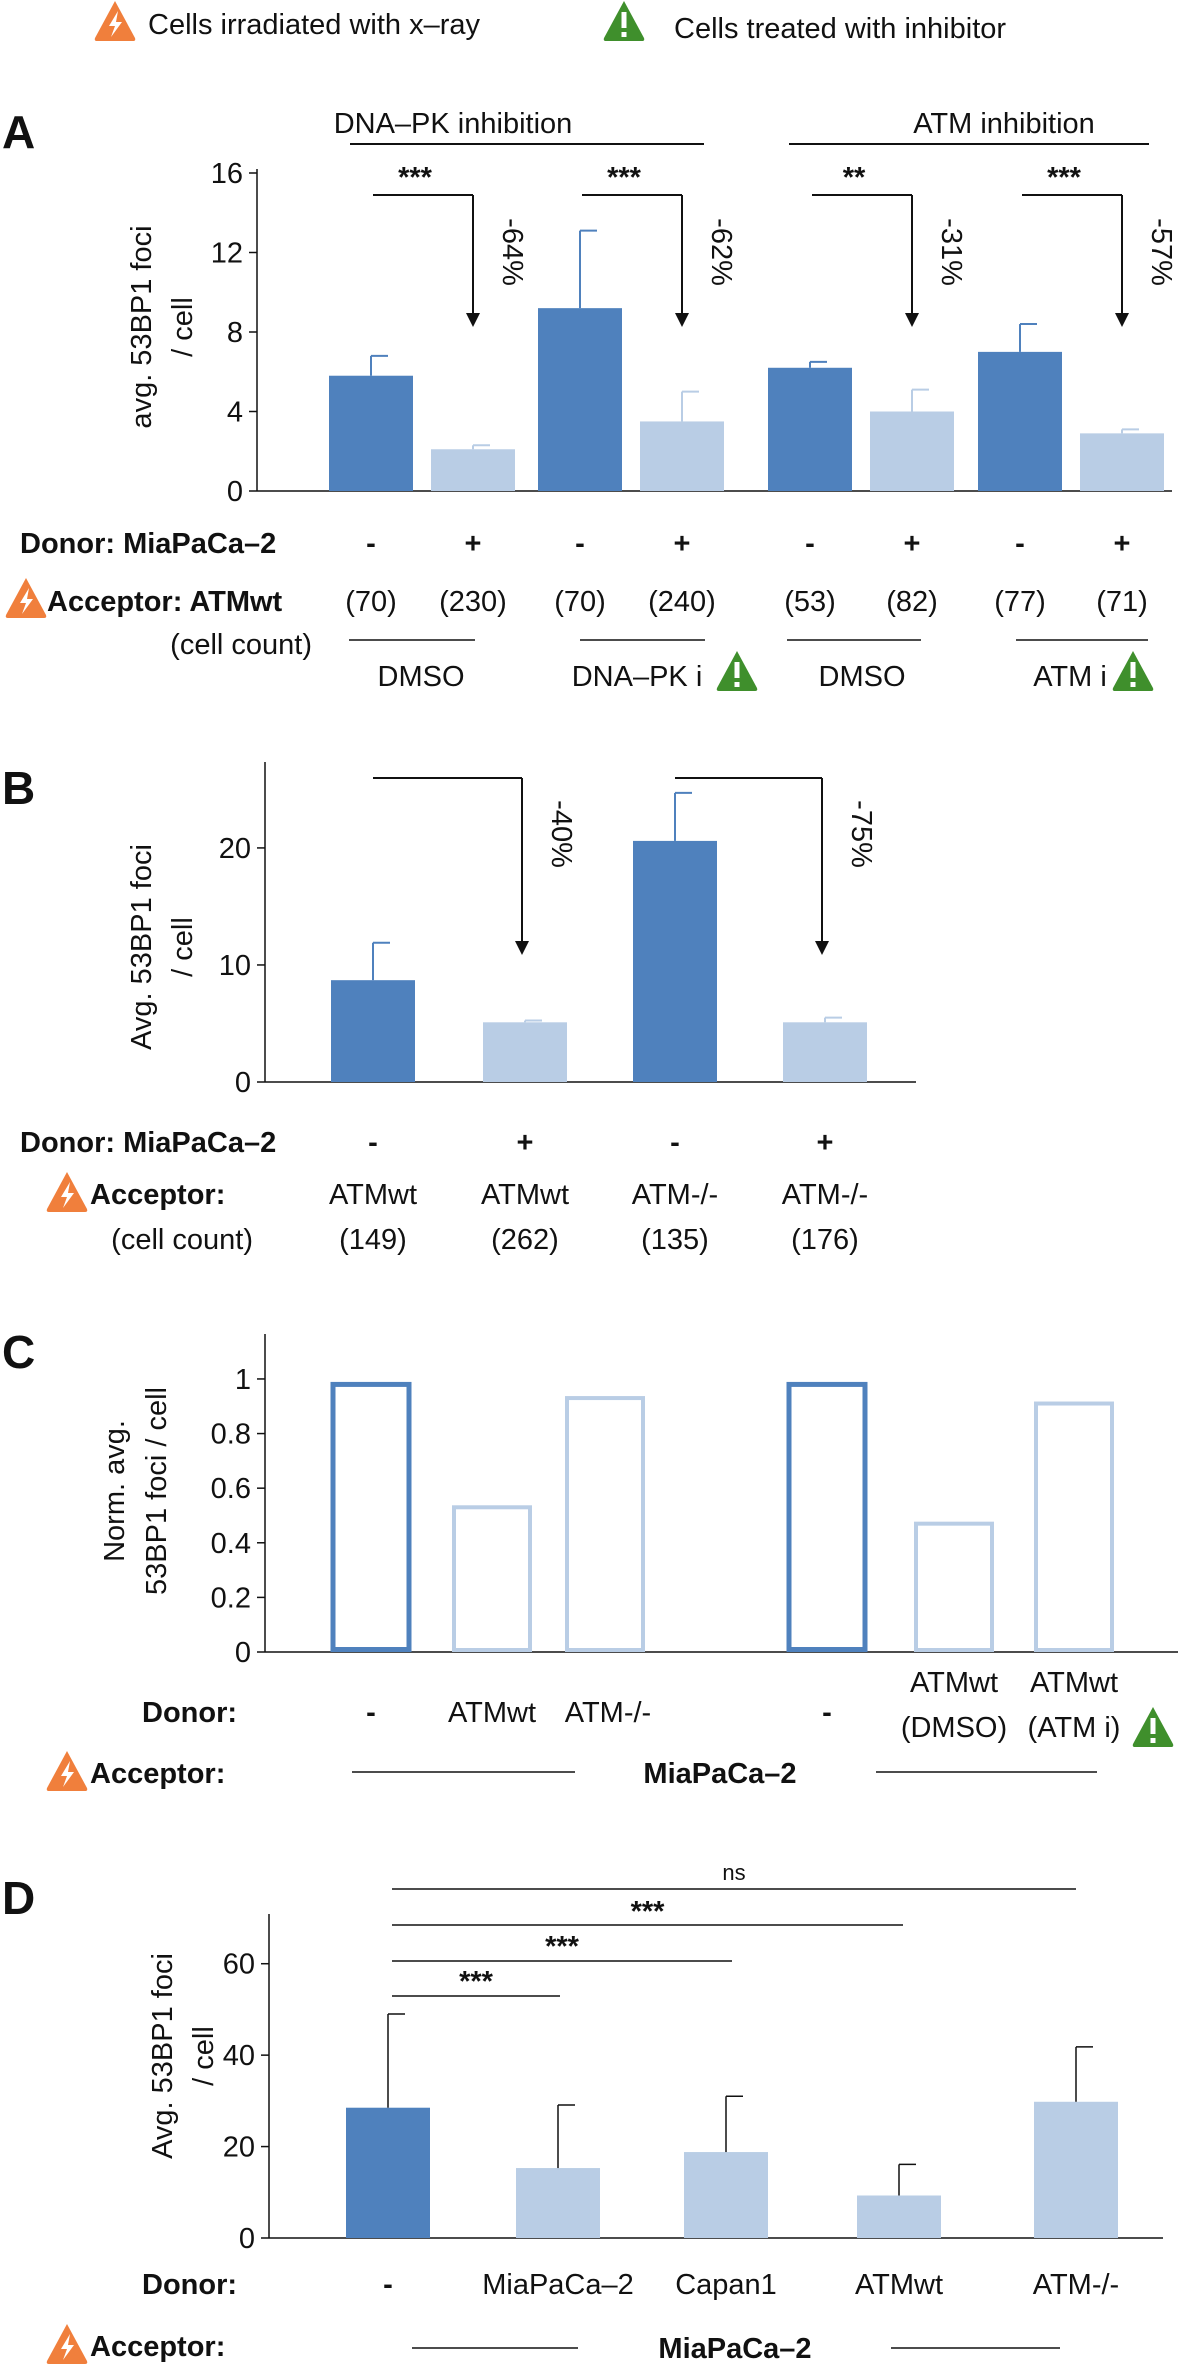  I want to click on donor-value: (ATM i), so click(1074, 1728).